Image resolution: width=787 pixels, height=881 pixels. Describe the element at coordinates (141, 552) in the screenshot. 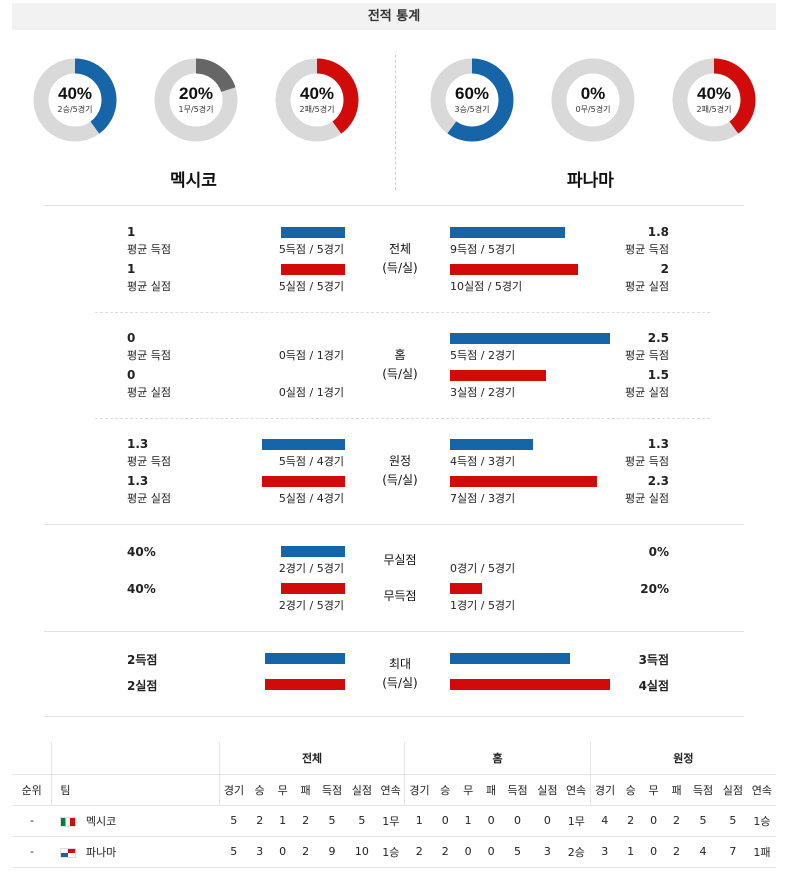

I see `home-clean-sheet-pct: 40%` at that location.